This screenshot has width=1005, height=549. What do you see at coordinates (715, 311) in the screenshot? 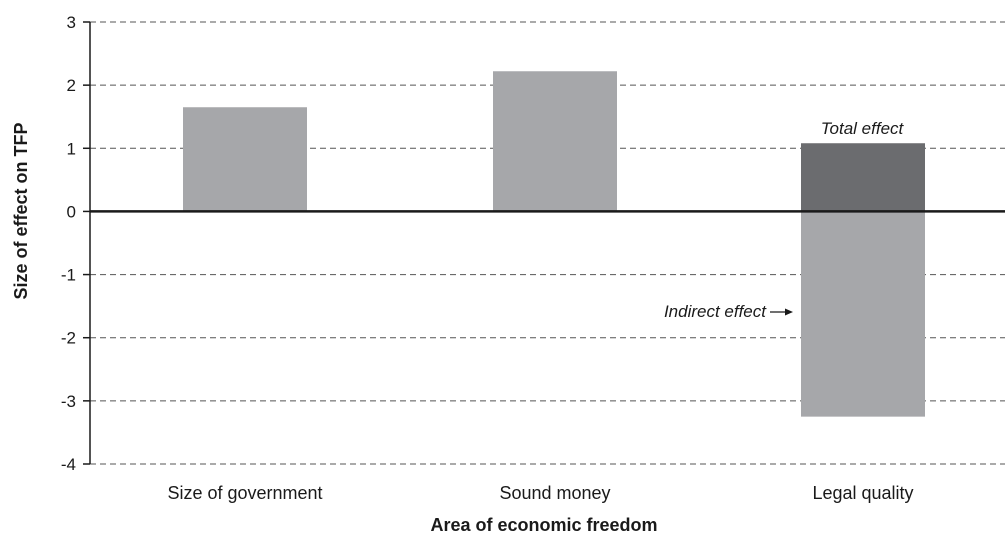
I see `indirect-effect-label: Indirect effect` at bounding box center [715, 311].